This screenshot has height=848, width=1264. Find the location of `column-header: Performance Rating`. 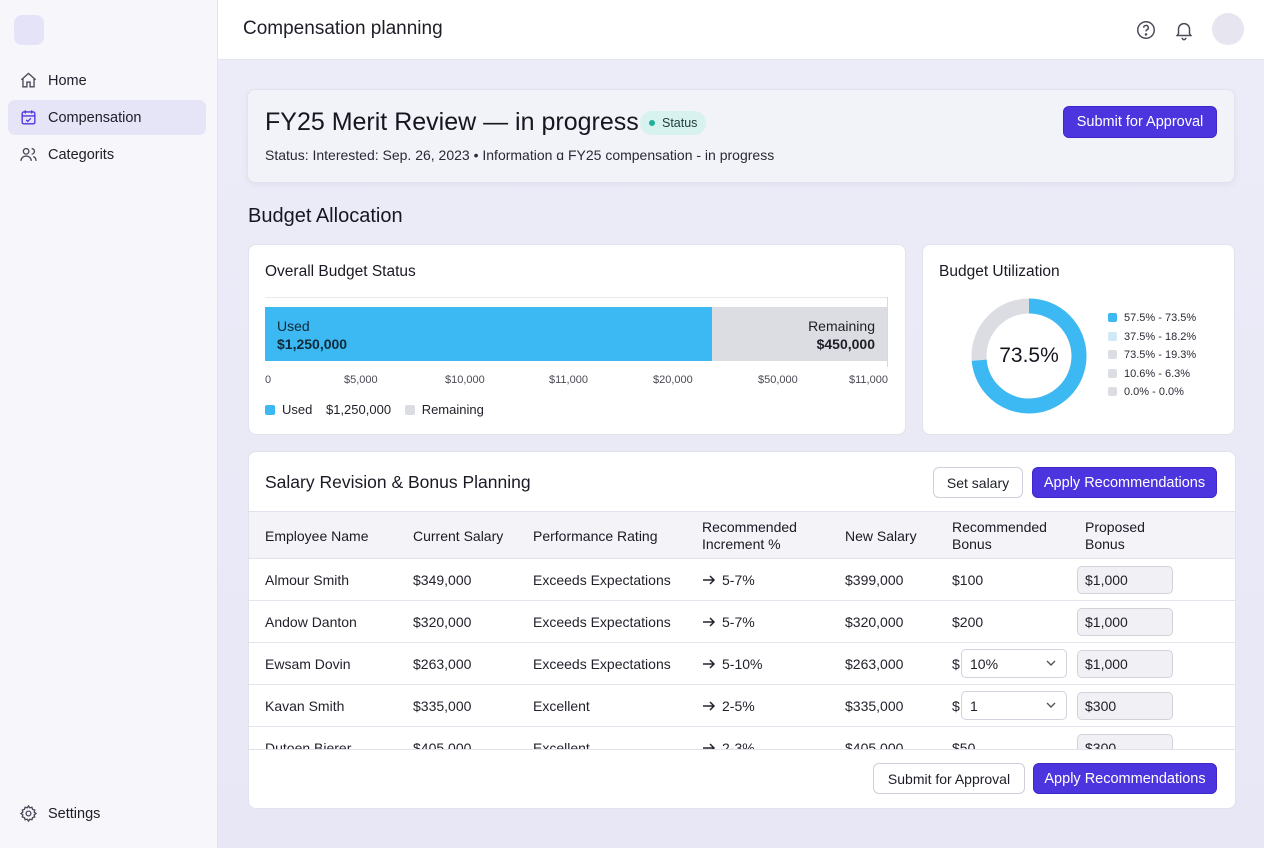

column-header: Performance Rating is located at coordinates (595, 536).